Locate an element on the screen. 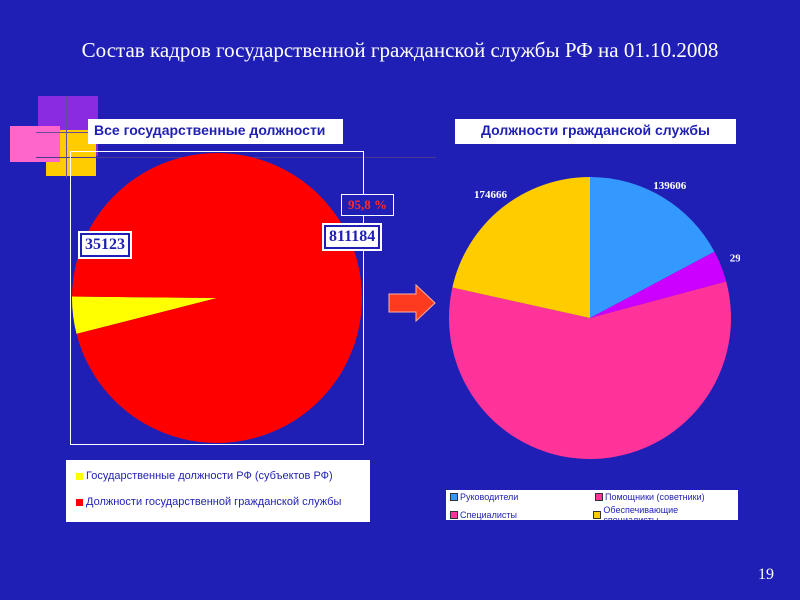 This screenshot has height=600, width=800. right-pie-value-label-3: 174666 is located at coordinates (491, 195).